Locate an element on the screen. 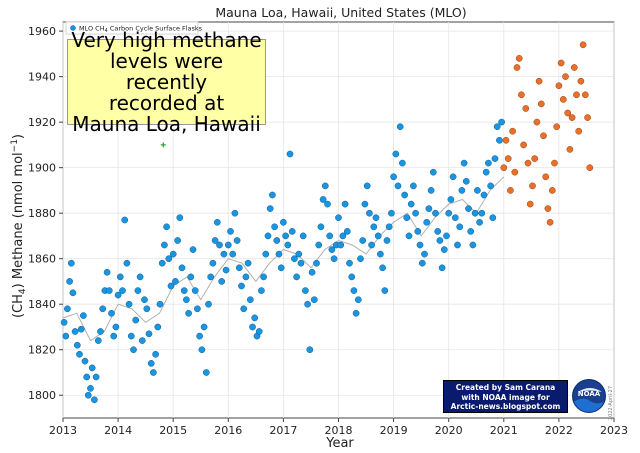 Image resolution: width=640 pixels, height=453 pixels. x-tick-label: 2020 is located at coordinates (449, 430).